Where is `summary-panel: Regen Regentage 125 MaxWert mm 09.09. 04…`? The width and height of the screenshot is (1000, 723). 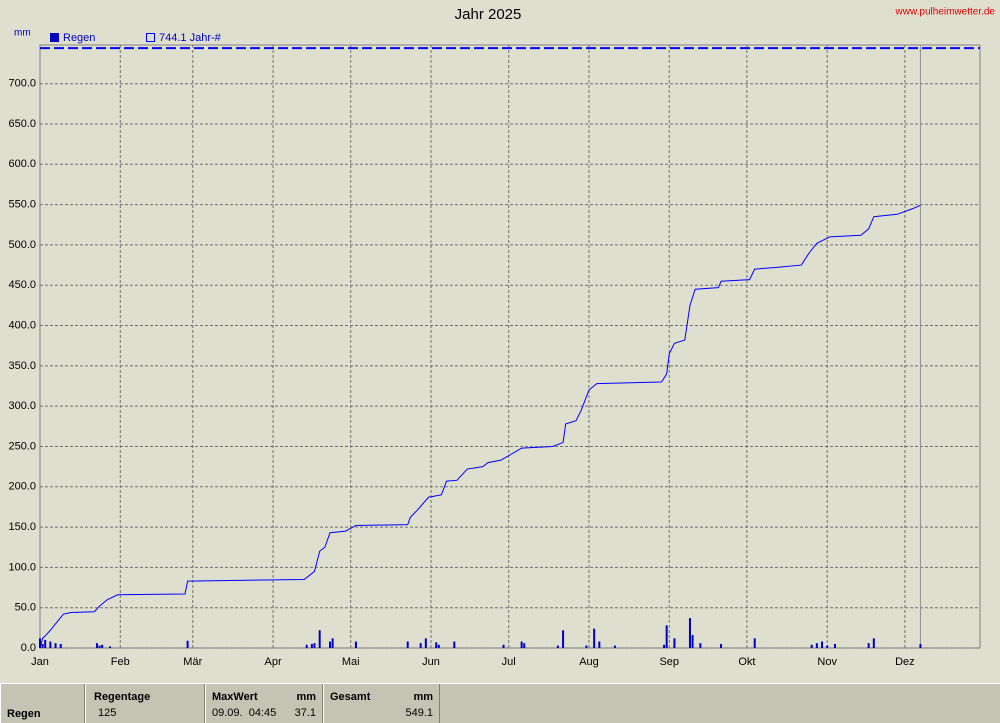 summary-panel: Regen Regentage 125 MaxWert mm 09.09. 04… is located at coordinates (500, 703).